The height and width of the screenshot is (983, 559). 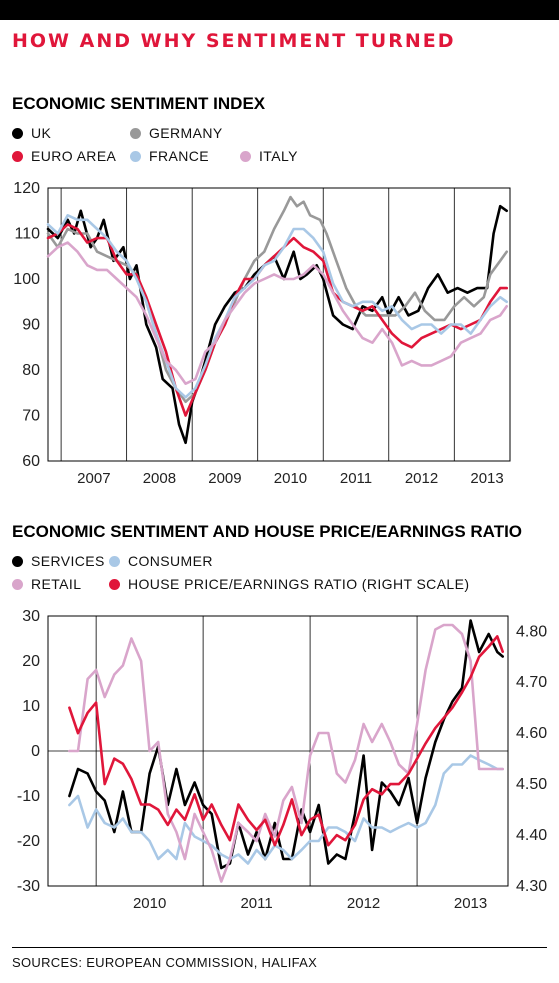 What do you see at coordinates (31, 370) in the screenshot?
I see `y-tick-label: 80` at bounding box center [31, 370].